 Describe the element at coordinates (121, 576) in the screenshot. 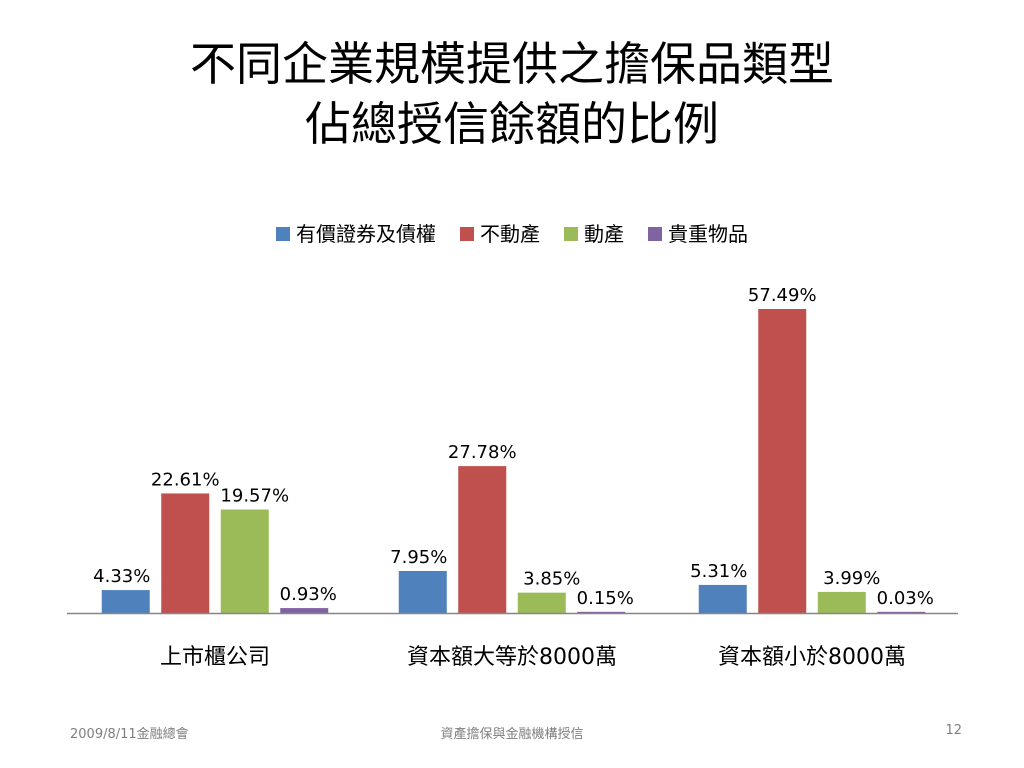

I see `data-label-0-0: 4.33%` at that location.